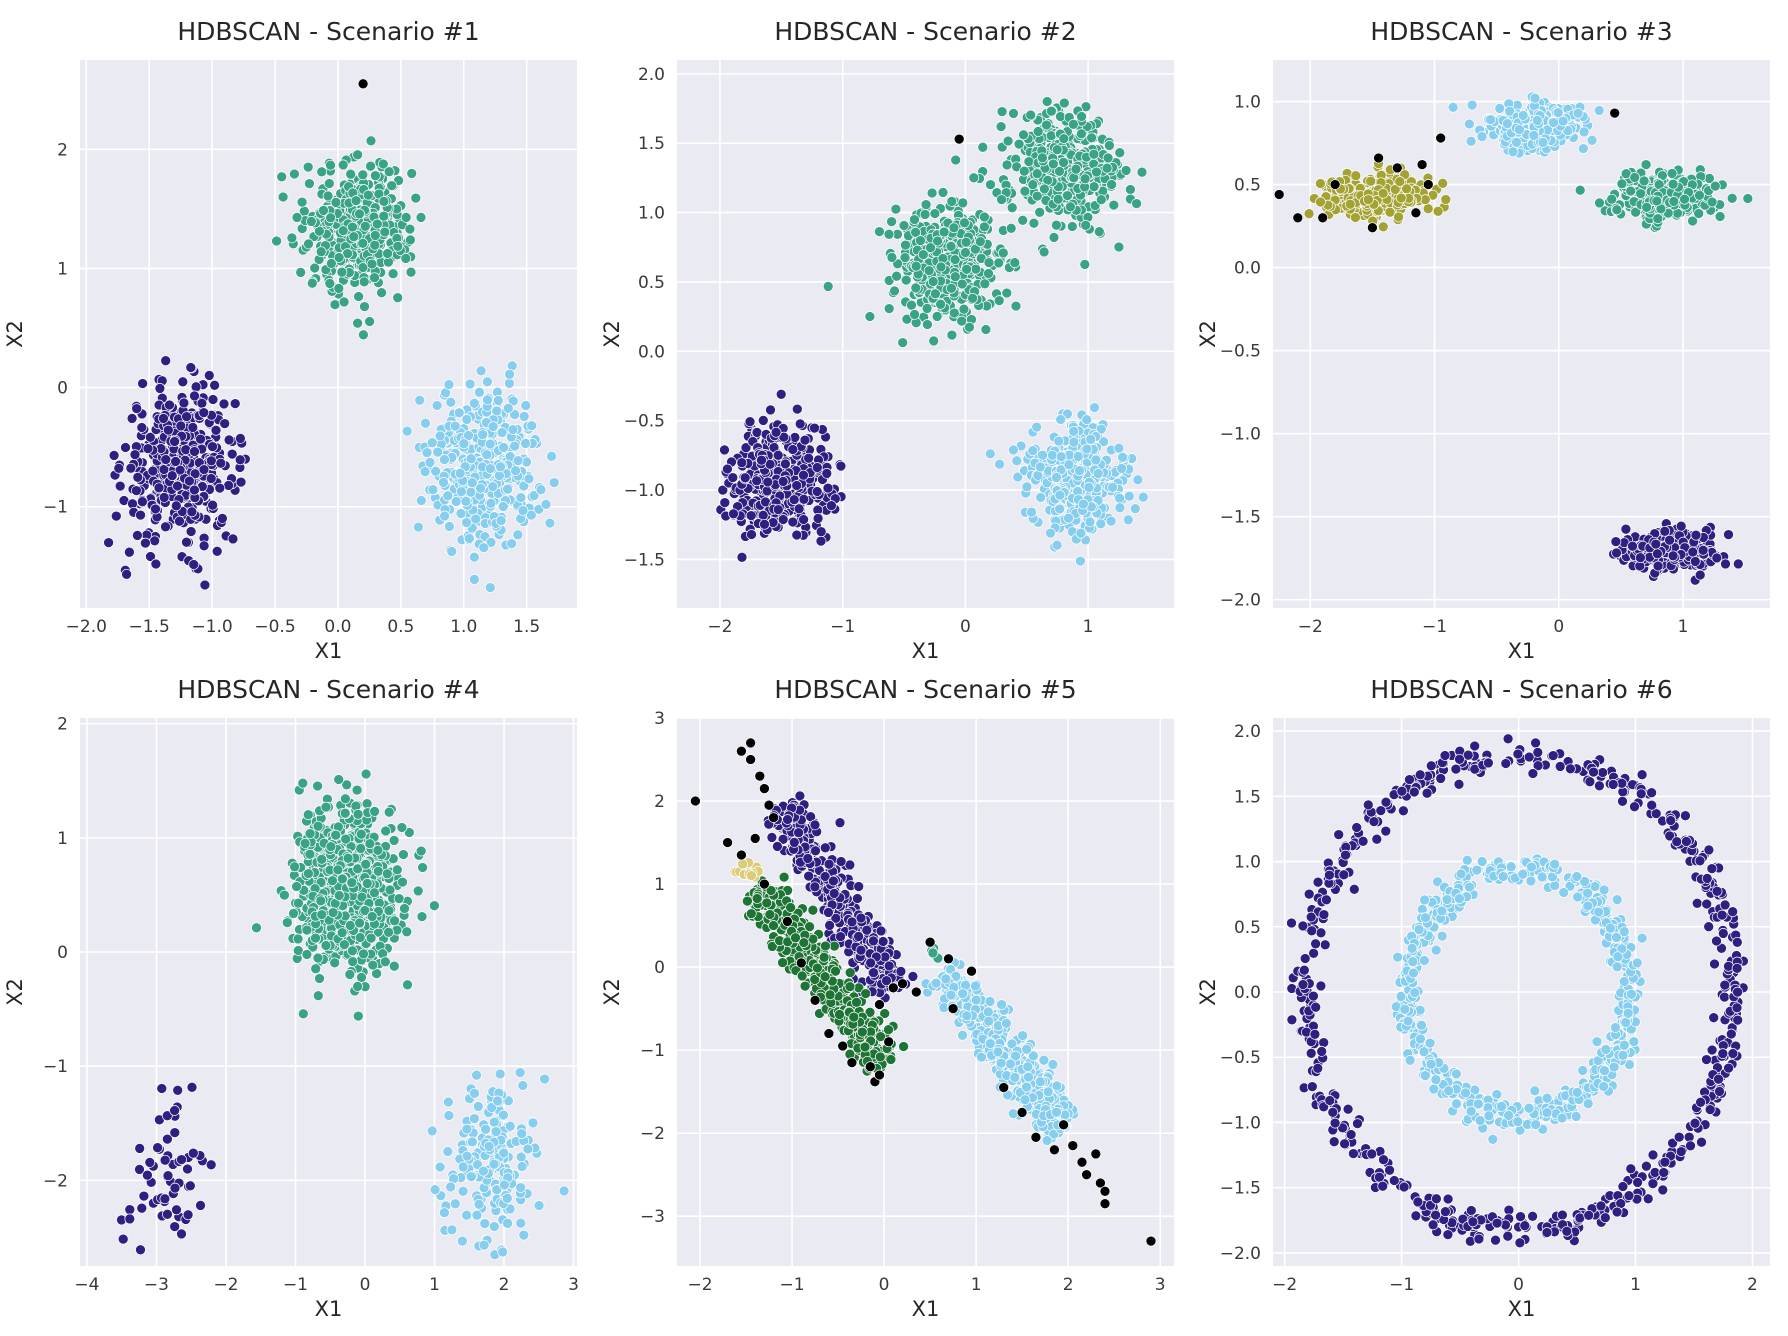 This screenshot has height=1336, width=1788. What do you see at coordinates (644, 422) in the screenshot?
I see `y-tick-label: −0.5` at bounding box center [644, 422].